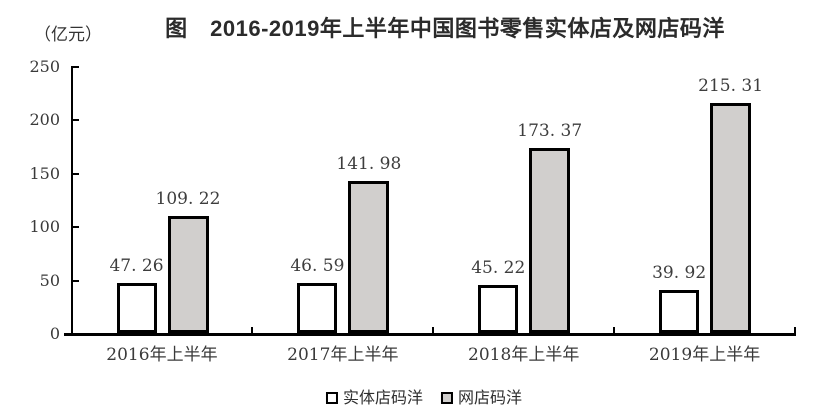  What do you see at coordinates (343, 355) in the screenshot?
I see `category-label: 2017年上半年` at bounding box center [343, 355].